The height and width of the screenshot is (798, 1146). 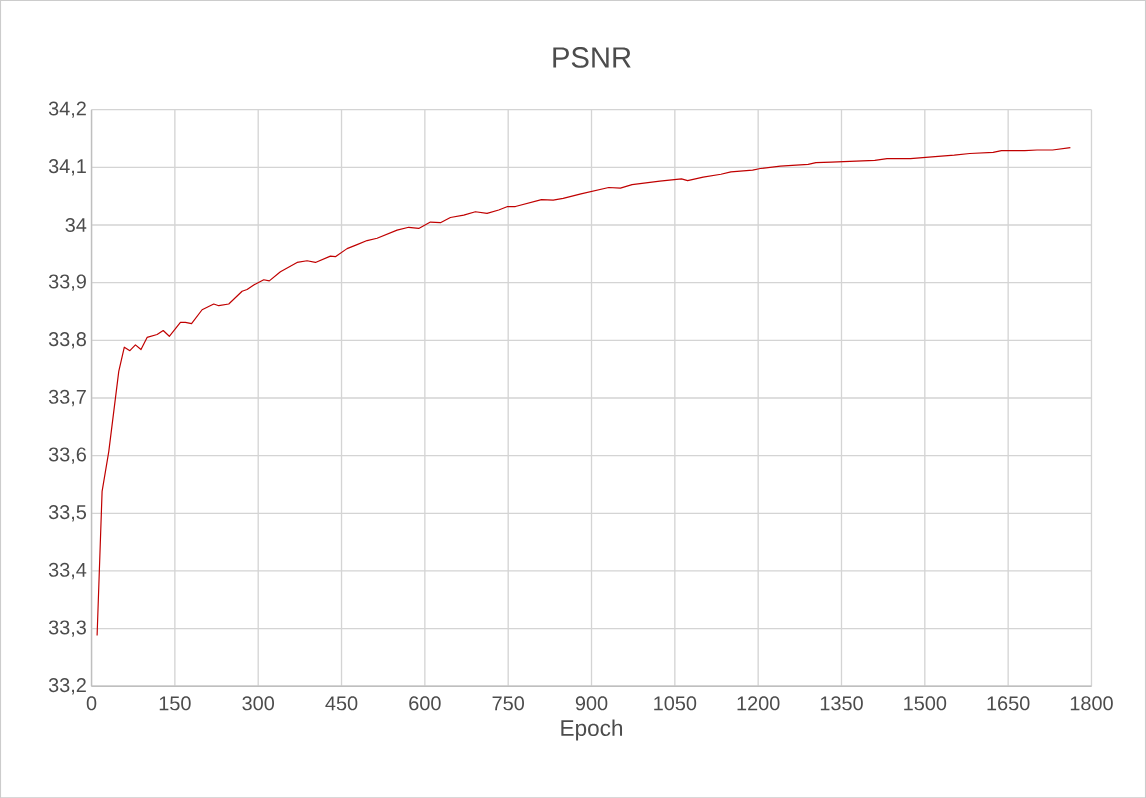 I want to click on y-tick-label: 34,2, so click(x=67, y=109).